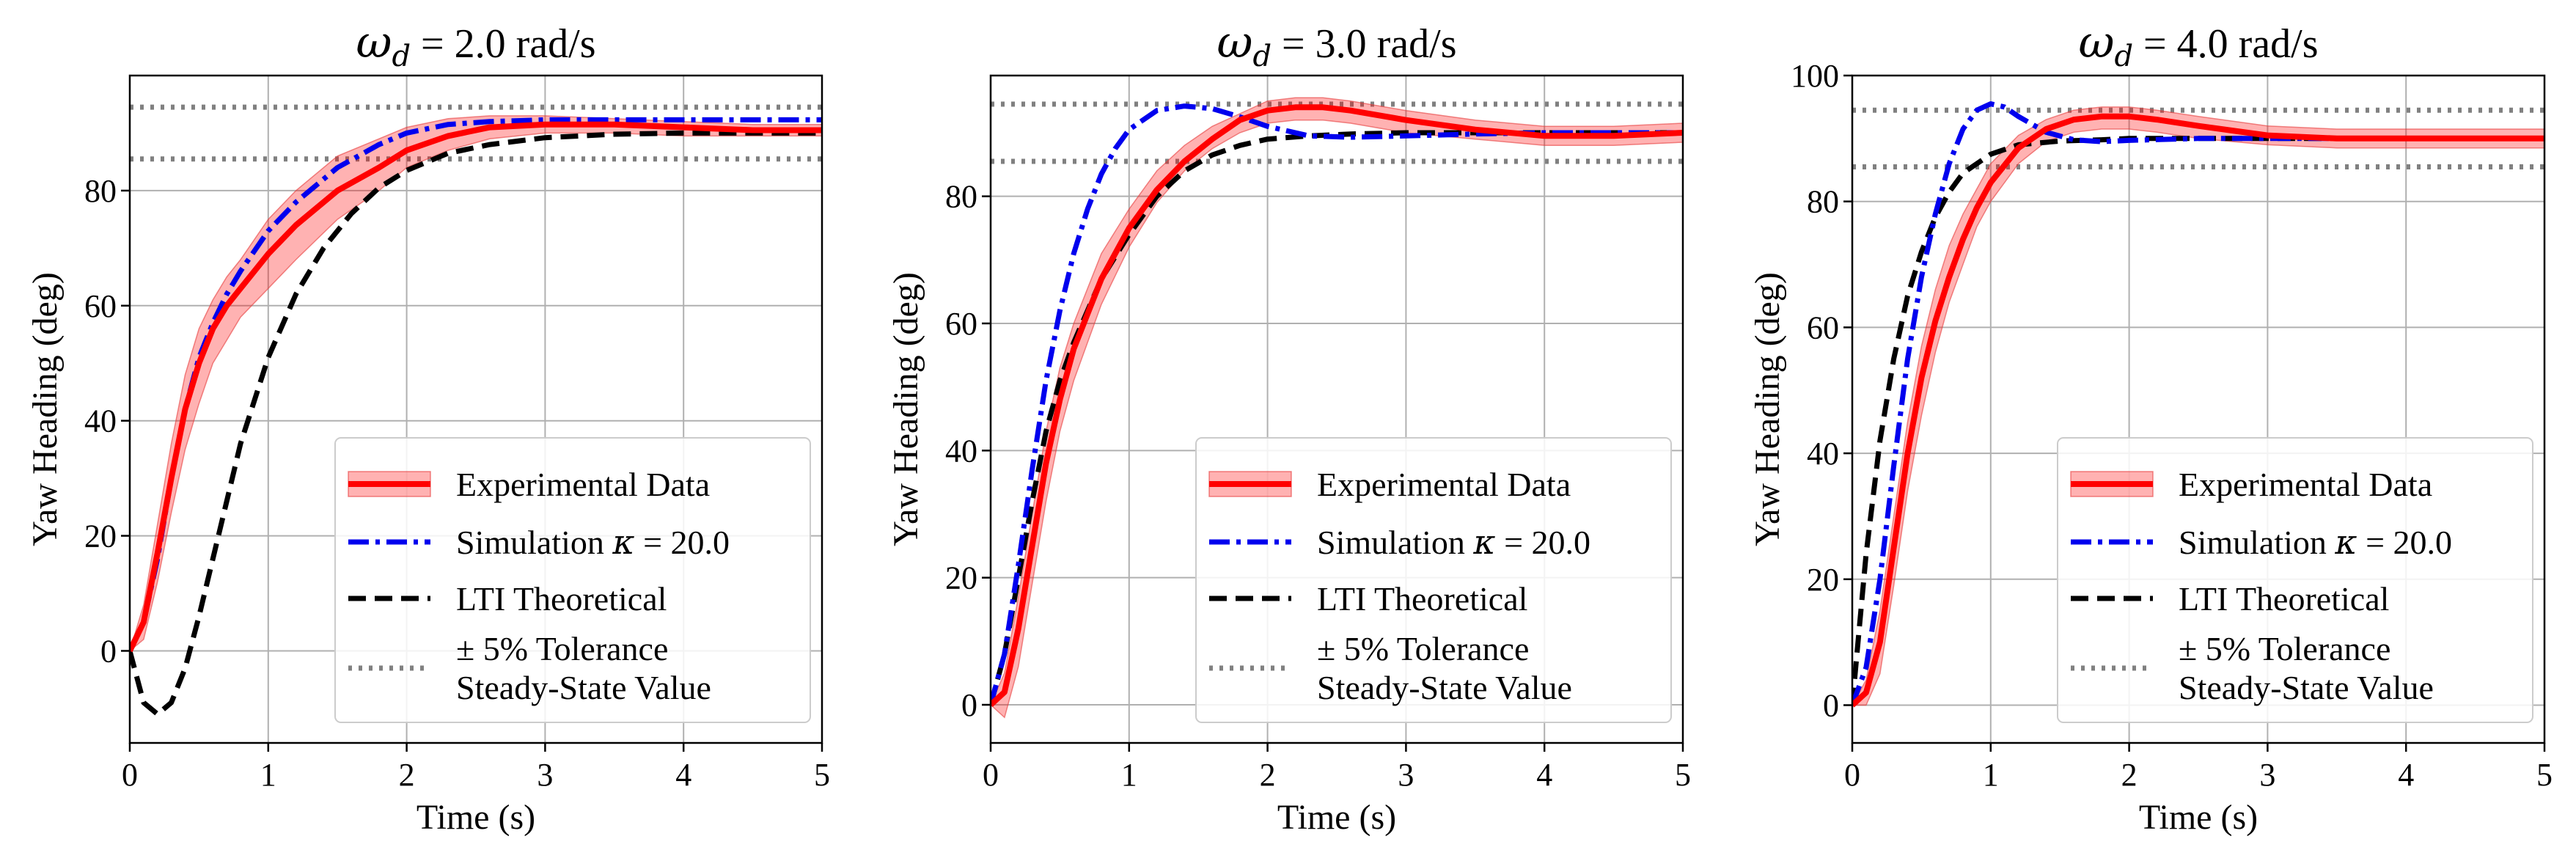  I want to click on chart-title: ωd = 4.0 rad/s, so click(2199, 45).